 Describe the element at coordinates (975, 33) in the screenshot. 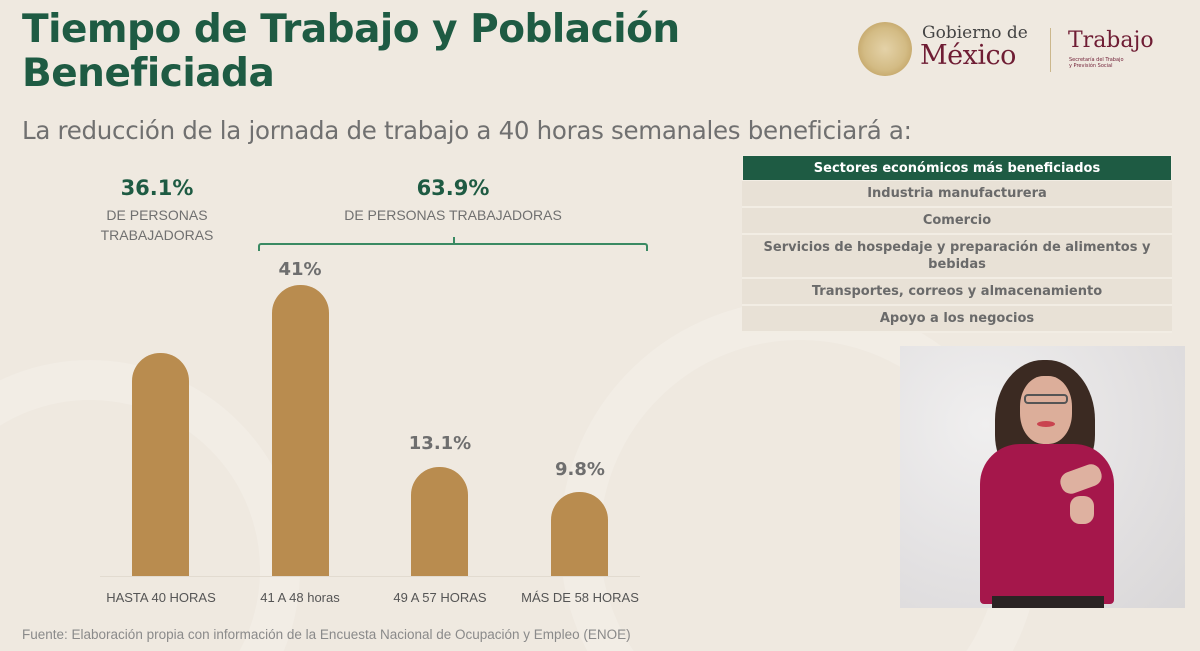

I see `logo-line1: Gobierno de` at that location.